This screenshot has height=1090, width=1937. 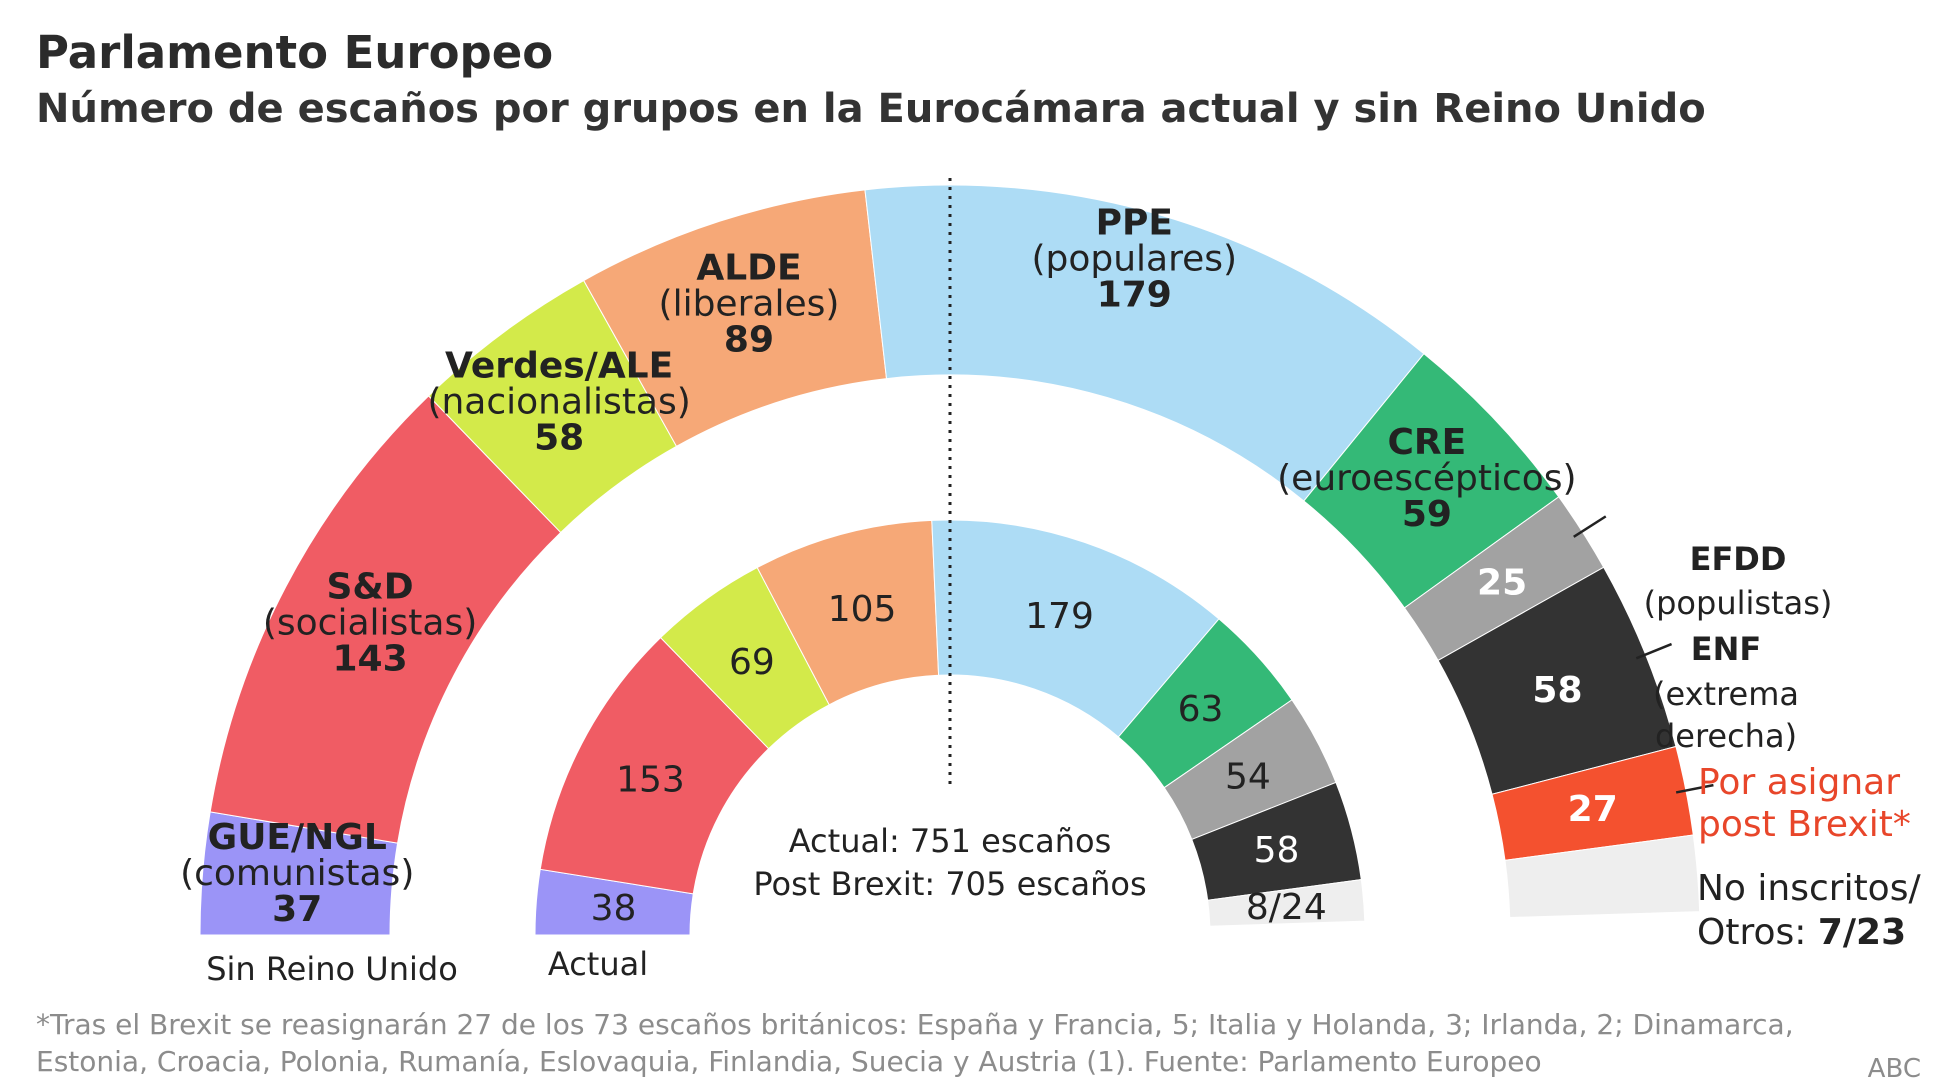 What do you see at coordinates (295, 52) in the screenshot?
I see `chart-title: Parlamento Europeo` at bounding box center [295, 52].